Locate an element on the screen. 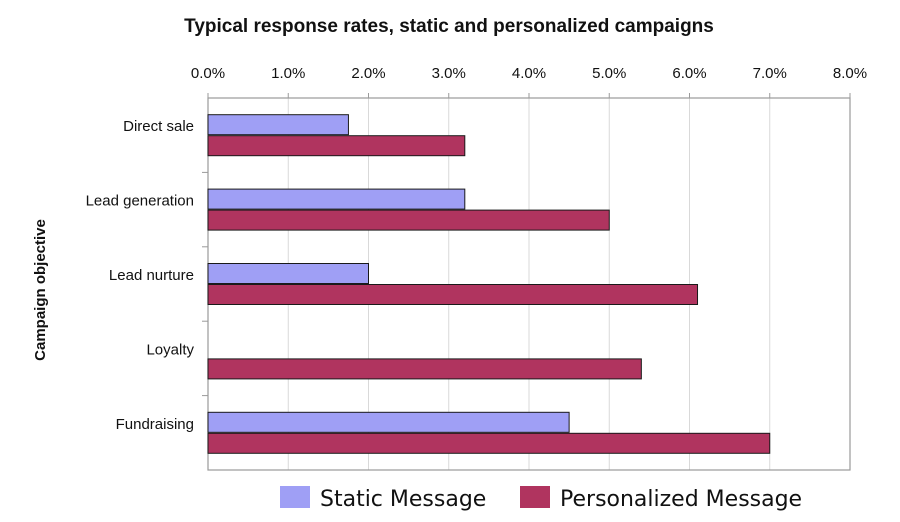 Image resolution: width=900 pixels, height=522 pixels. x-tick-label: 2.0% is located at coordinates (368, 73).